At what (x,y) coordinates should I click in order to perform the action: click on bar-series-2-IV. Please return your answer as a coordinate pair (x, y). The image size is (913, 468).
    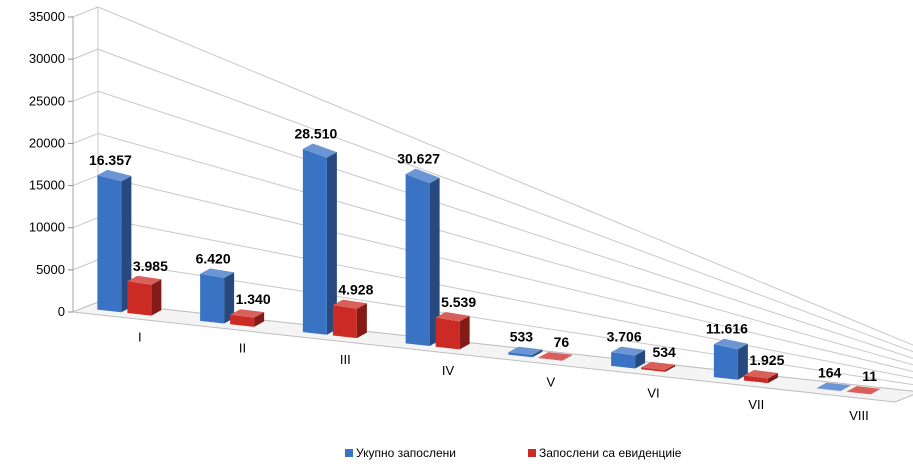
    Looking at the image, I should click on (452, 331).